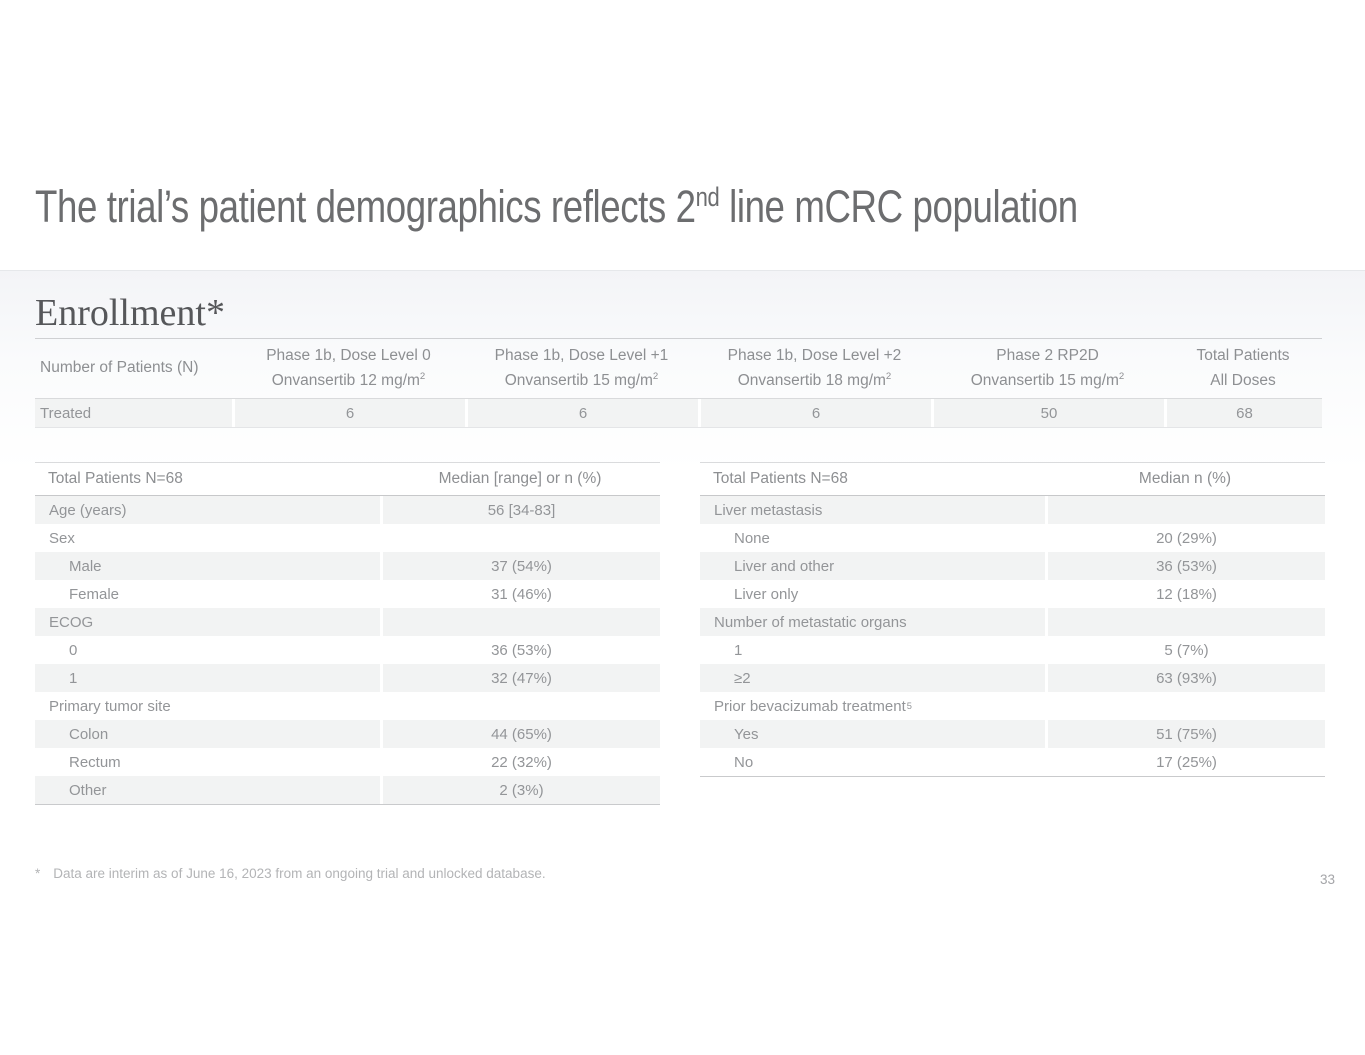 The height and width of the screenshot is (1055, 1365). I want to click on row-label: Yes, so click(872, 734).